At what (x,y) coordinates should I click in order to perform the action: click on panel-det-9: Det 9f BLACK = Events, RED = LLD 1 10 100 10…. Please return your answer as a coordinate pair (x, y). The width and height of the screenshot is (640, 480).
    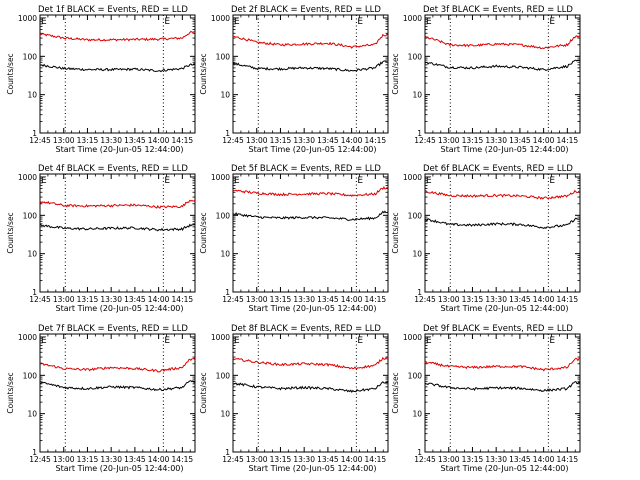
    Looking at the image, I should click on (486, 398).